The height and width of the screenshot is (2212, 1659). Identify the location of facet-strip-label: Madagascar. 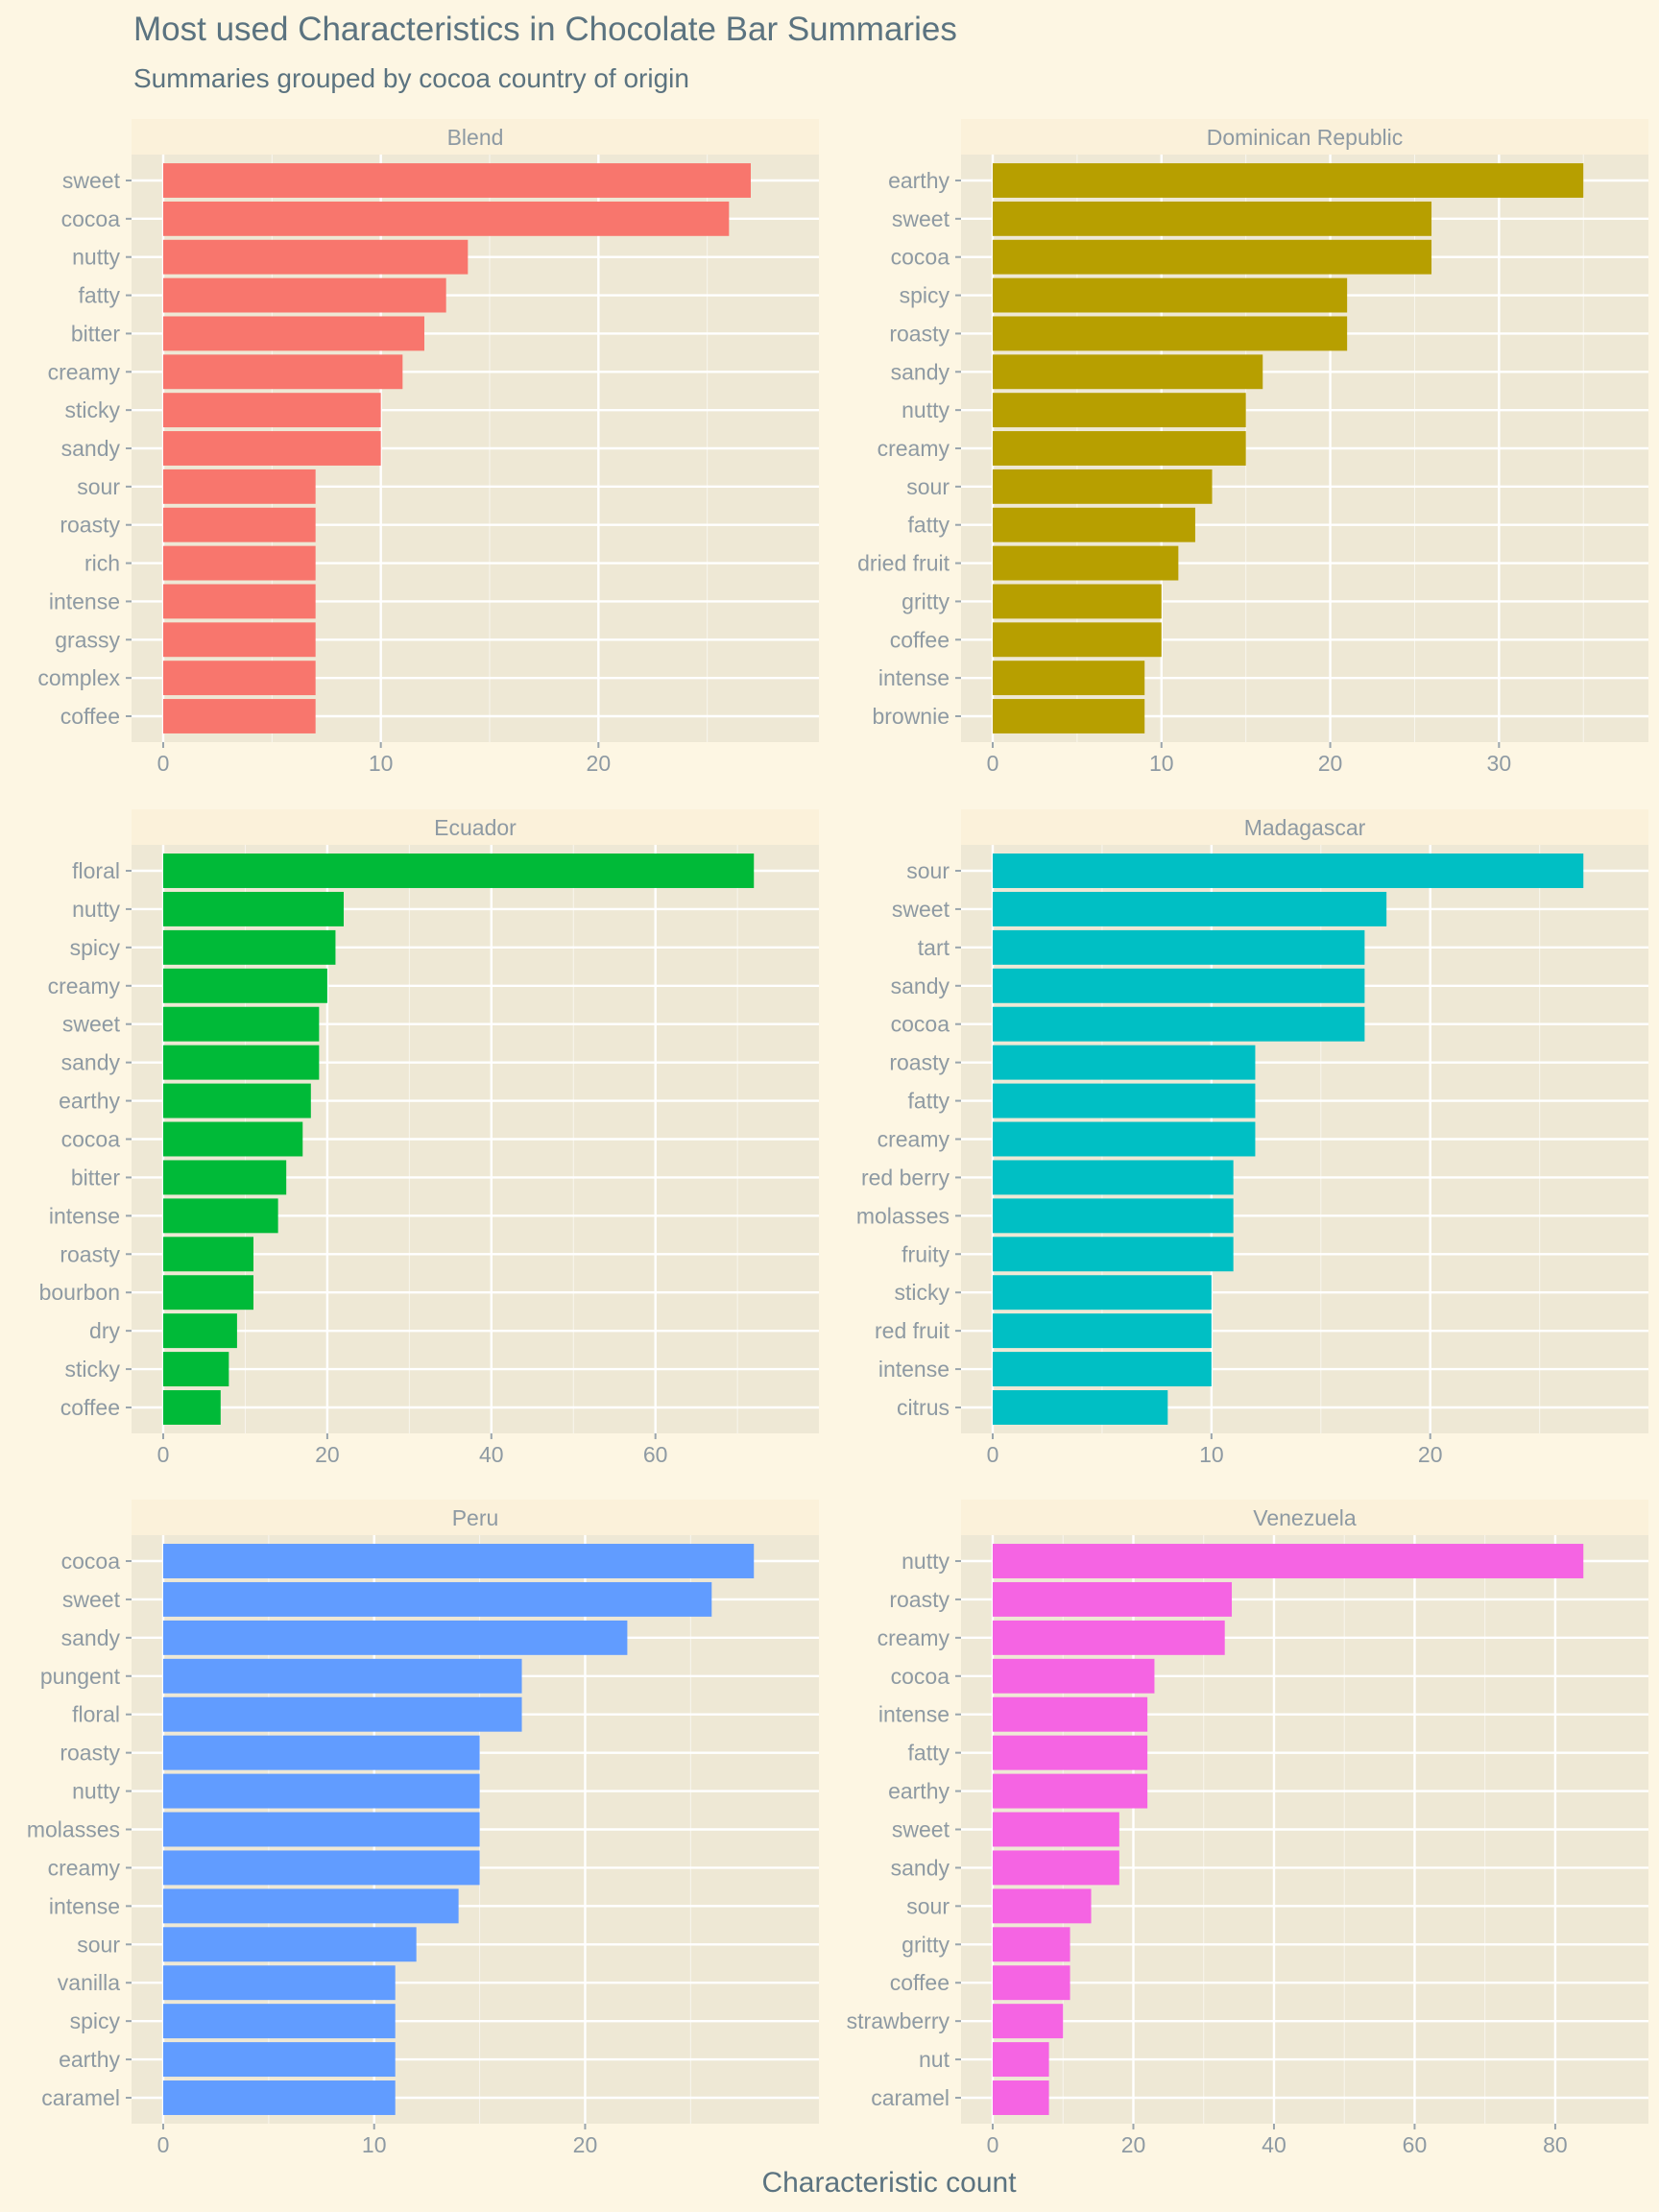
(1305, 827).